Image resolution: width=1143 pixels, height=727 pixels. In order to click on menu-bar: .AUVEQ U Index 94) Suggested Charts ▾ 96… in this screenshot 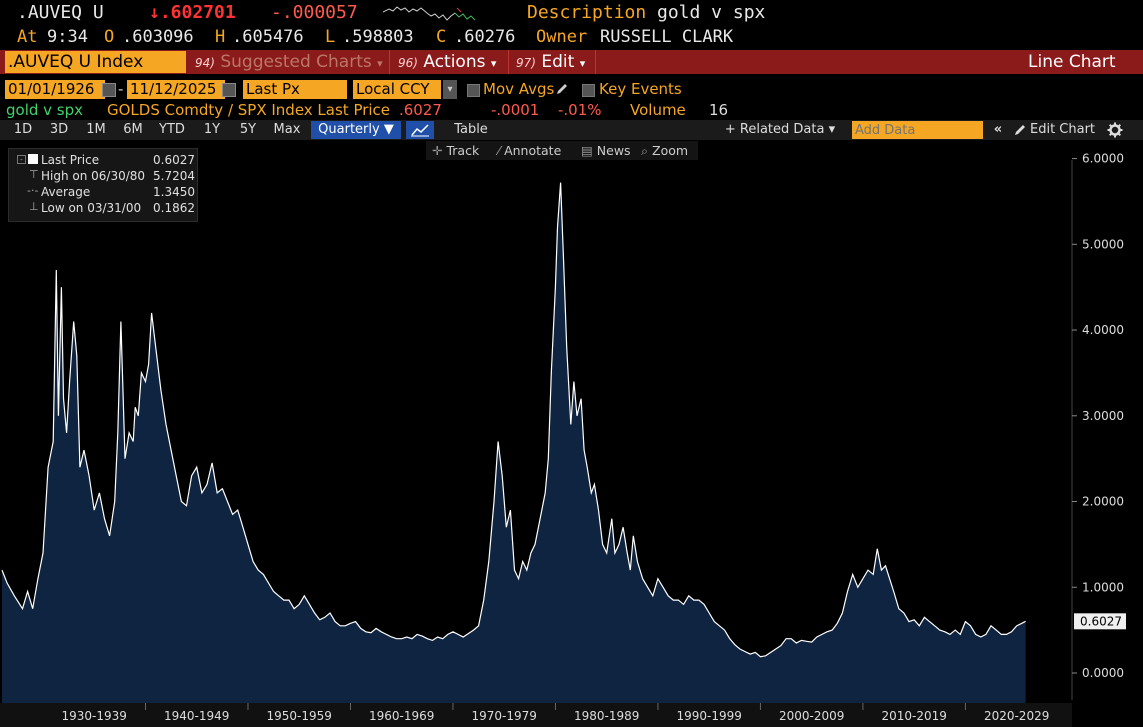, I will do `click(571, 62)`.